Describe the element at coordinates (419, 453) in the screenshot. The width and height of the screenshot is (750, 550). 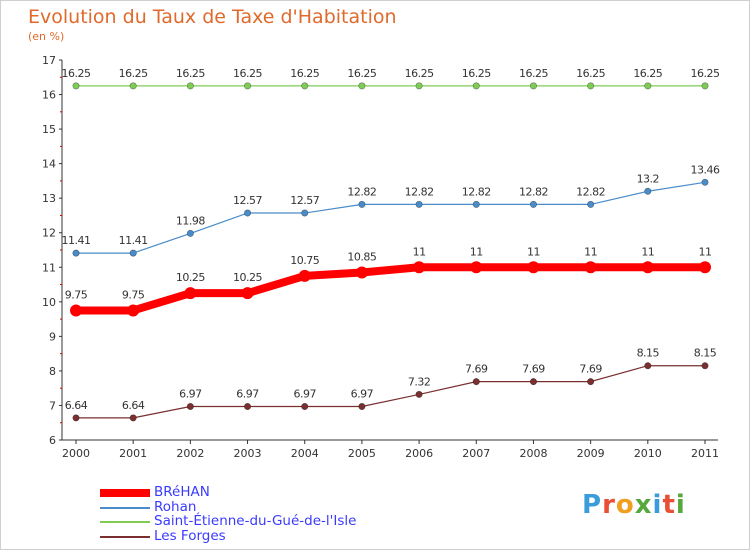
I see `x-tick-label: 2006` at that location.